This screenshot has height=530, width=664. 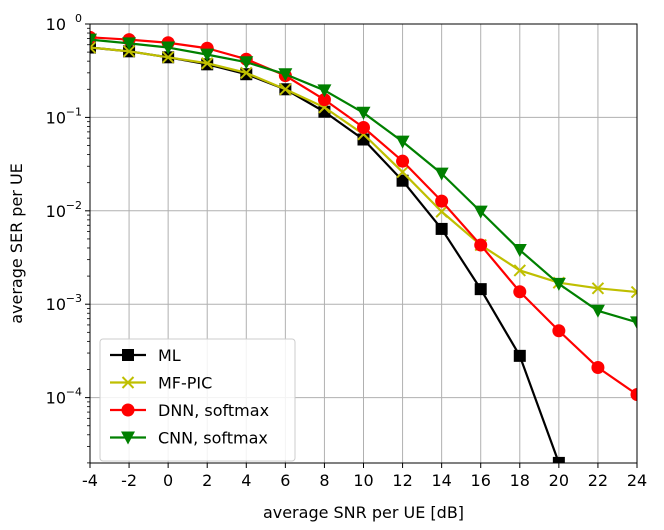 What do you see at coordinates (74, 392) in the screenshot?
I see `y-tick-exponent: −4` at bounding box center [74, 392].